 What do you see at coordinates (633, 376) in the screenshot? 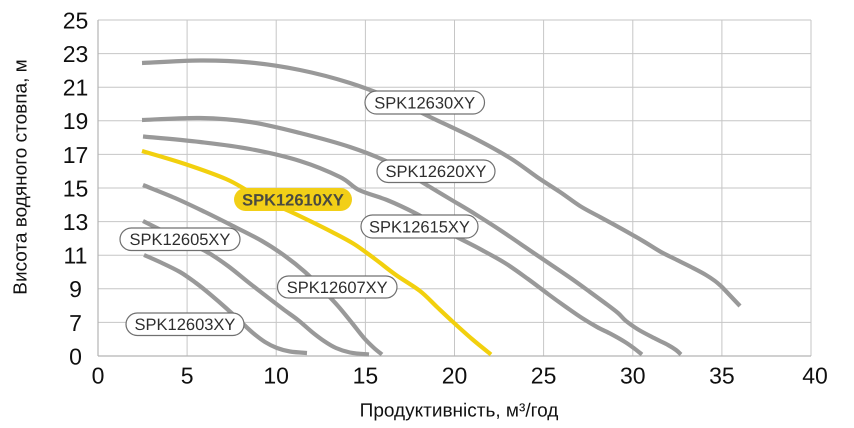
I see `svg-text: 30` at bounding box center [633, 376].